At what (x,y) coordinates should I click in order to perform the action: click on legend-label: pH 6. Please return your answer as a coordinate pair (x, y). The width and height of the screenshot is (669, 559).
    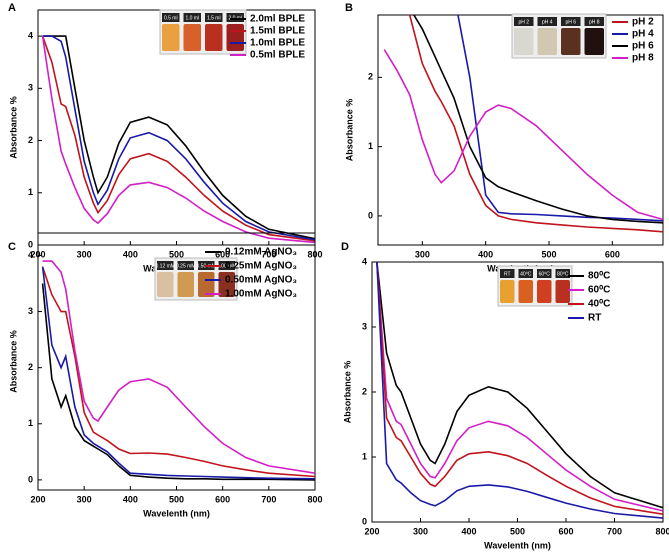
    Looking at the image, I should click on (643, 46).